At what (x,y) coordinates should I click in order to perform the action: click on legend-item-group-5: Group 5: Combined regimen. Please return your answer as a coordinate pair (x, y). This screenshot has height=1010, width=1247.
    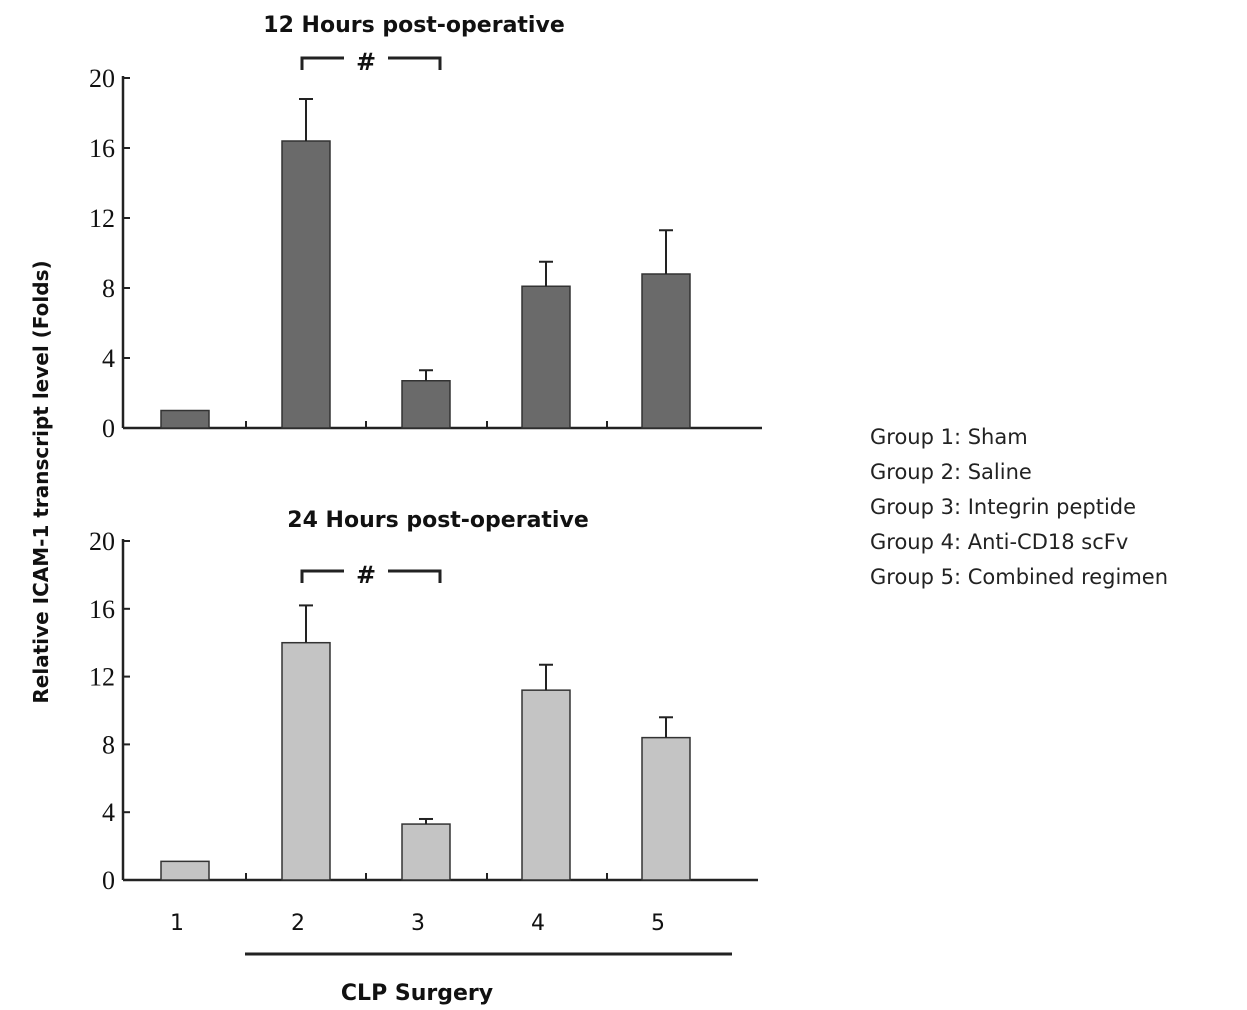
    Looking at the image, I should click on (1019, 577).